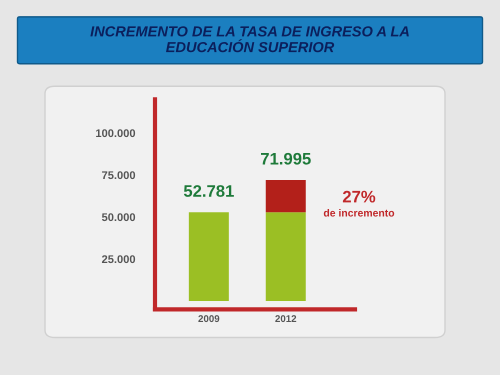 The height and width of the screenshot is (375, 500). Describe the element at coordinates (286, 158) in the screenshot. I see `total-label: 71.995` at that location.